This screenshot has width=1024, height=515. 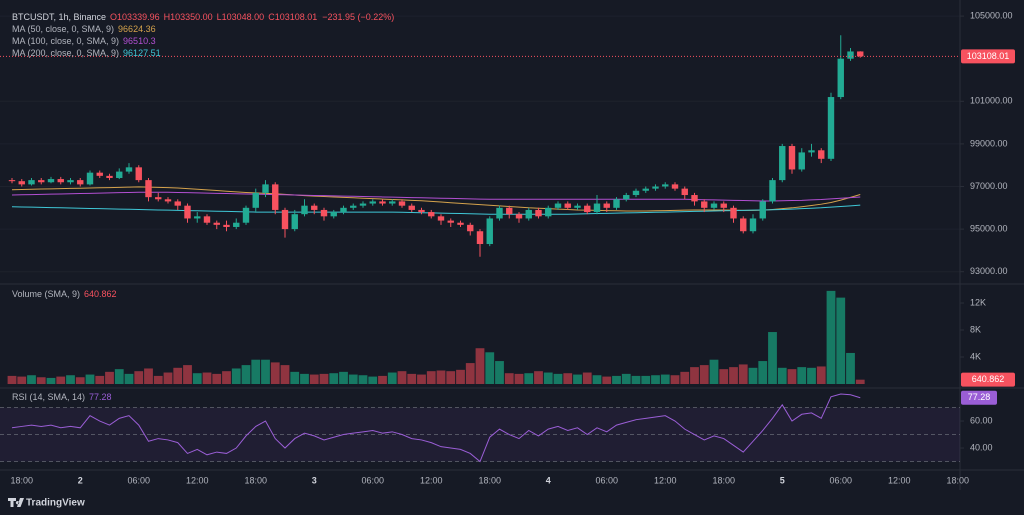 I want to click on volume-label-bg, so click(x=988, y=379).